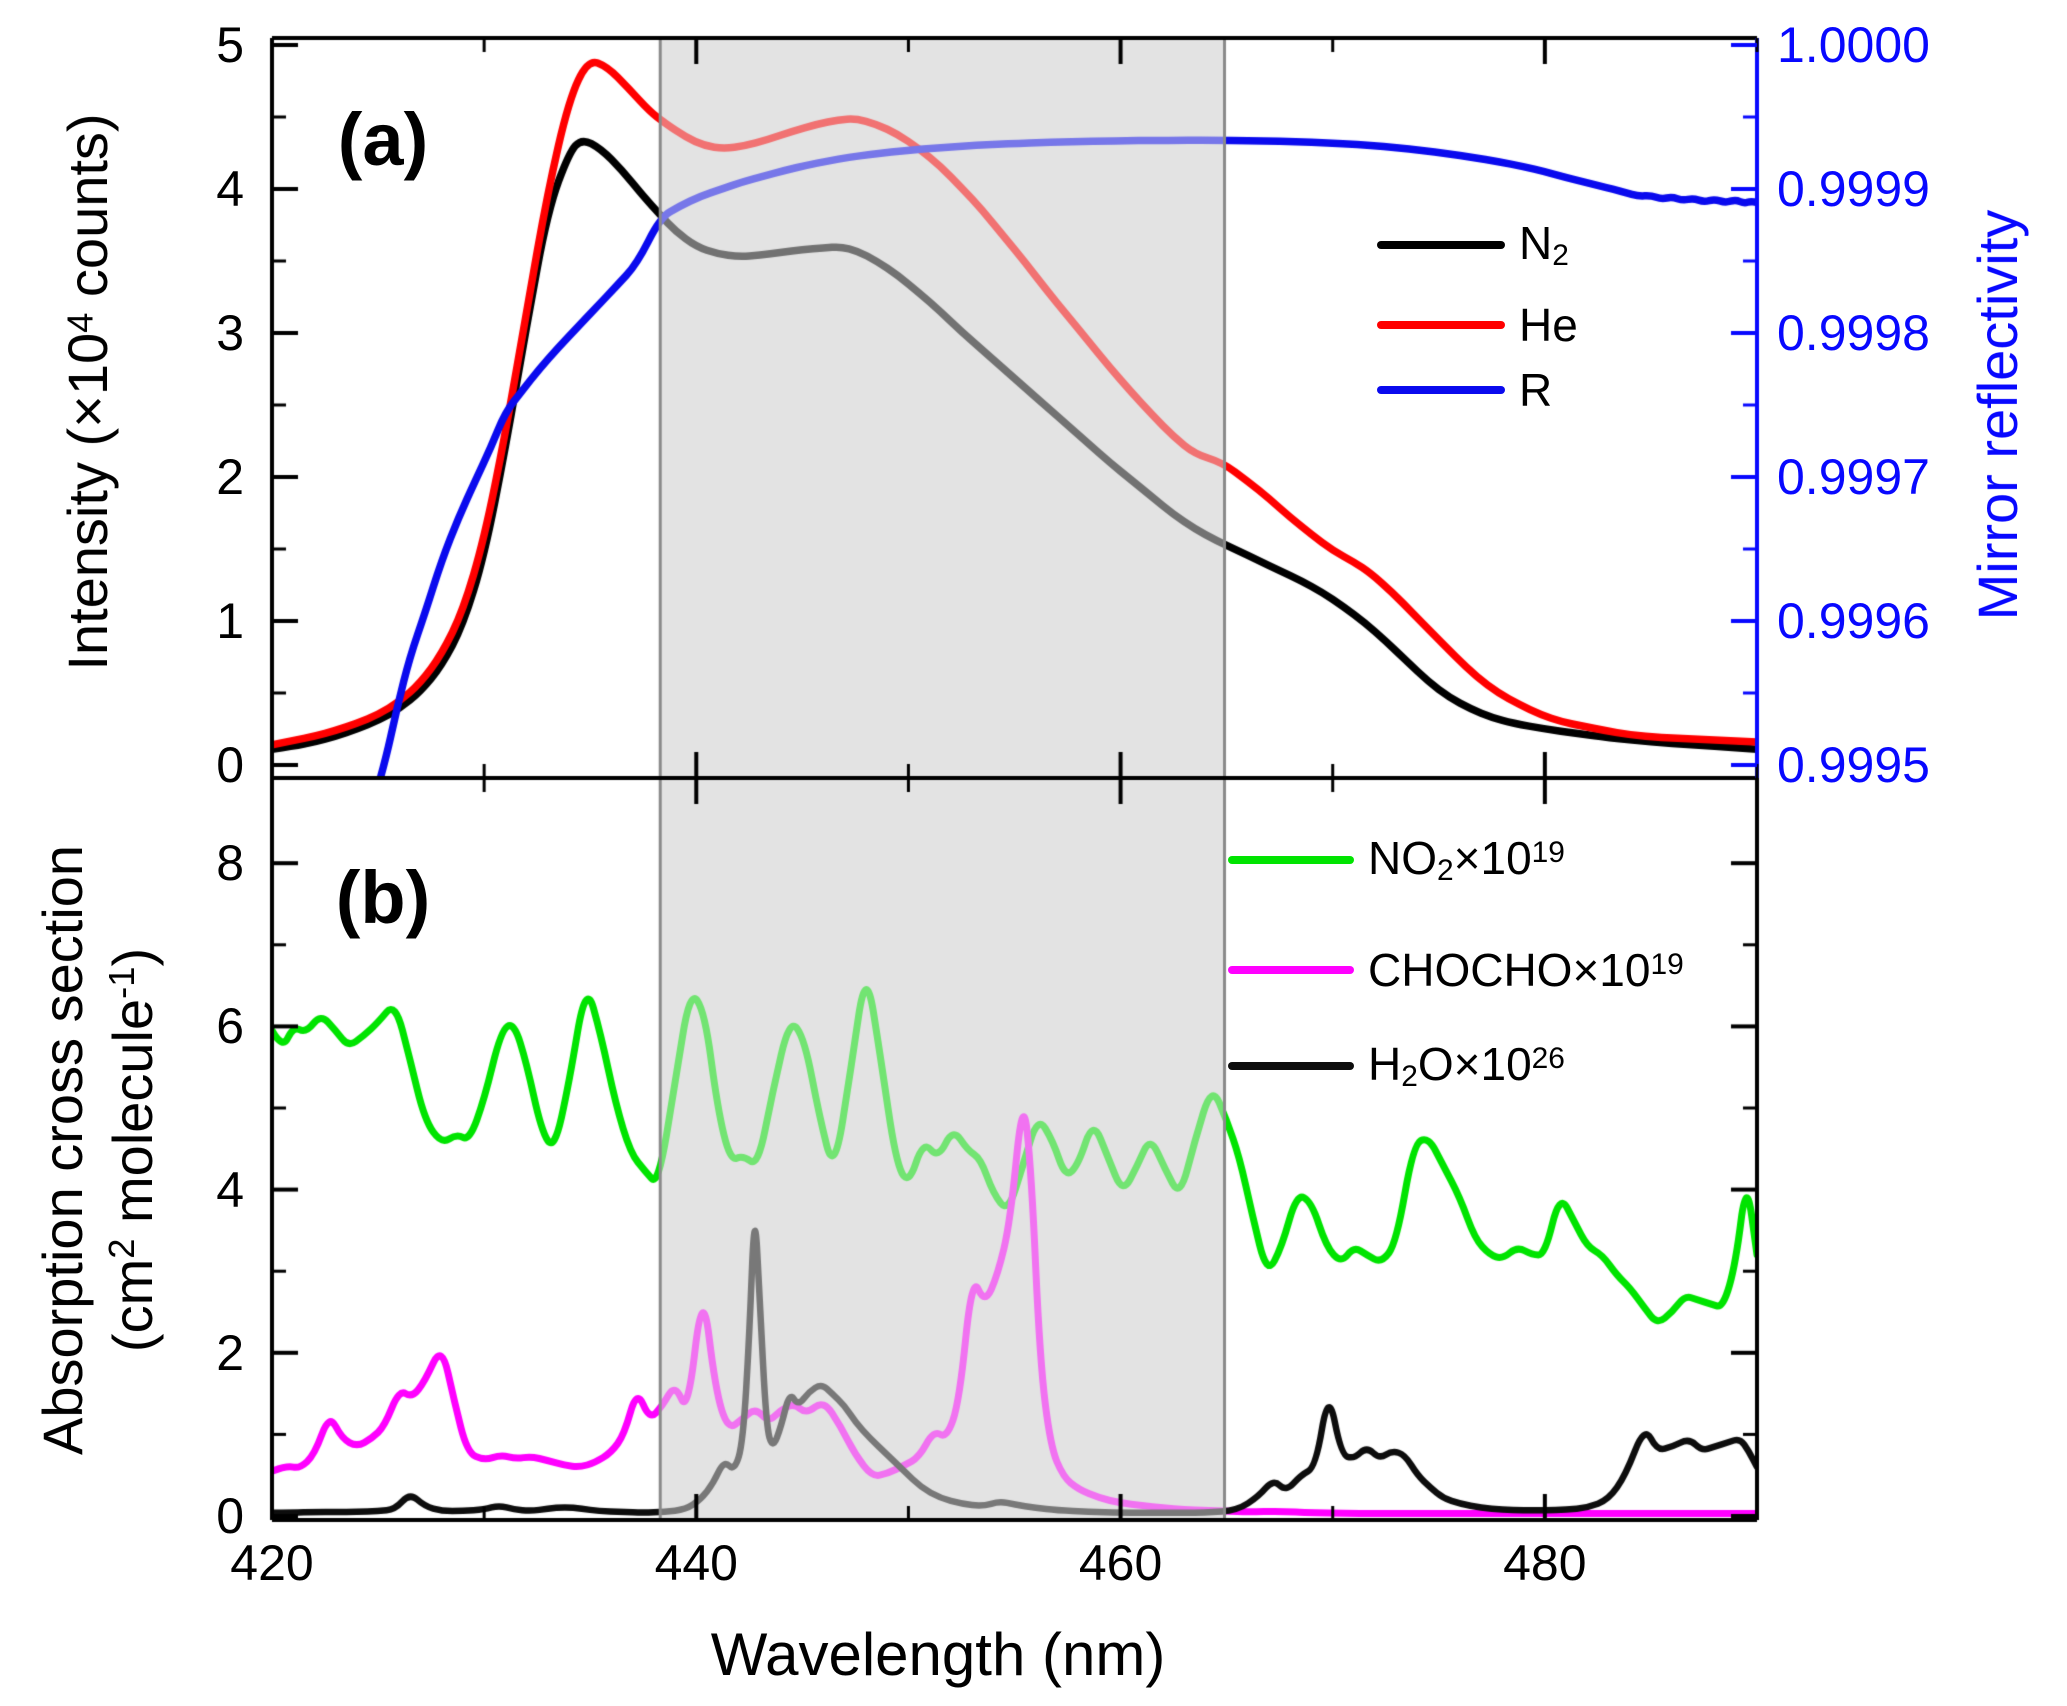 This screenshot has height=1706, width=2067. What do you see at coordinates (1853, 333) in the screenshot?
I see `panel-a-right-tick-label-0.9998: 0.9998` at bounding box center [1853, 333].